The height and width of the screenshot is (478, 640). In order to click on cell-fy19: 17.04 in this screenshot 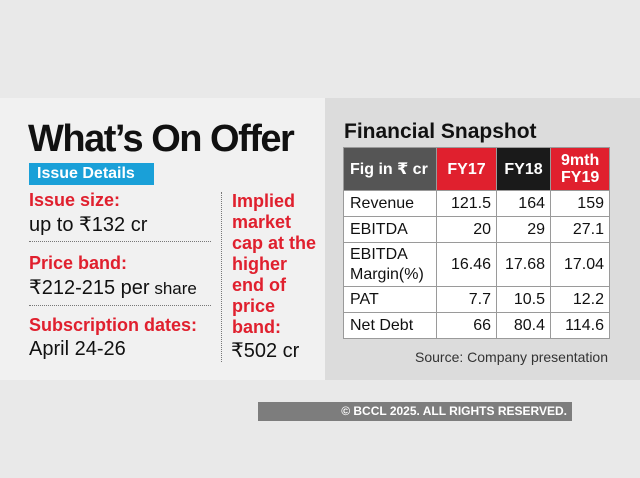, I will do `click(580, 264)`.